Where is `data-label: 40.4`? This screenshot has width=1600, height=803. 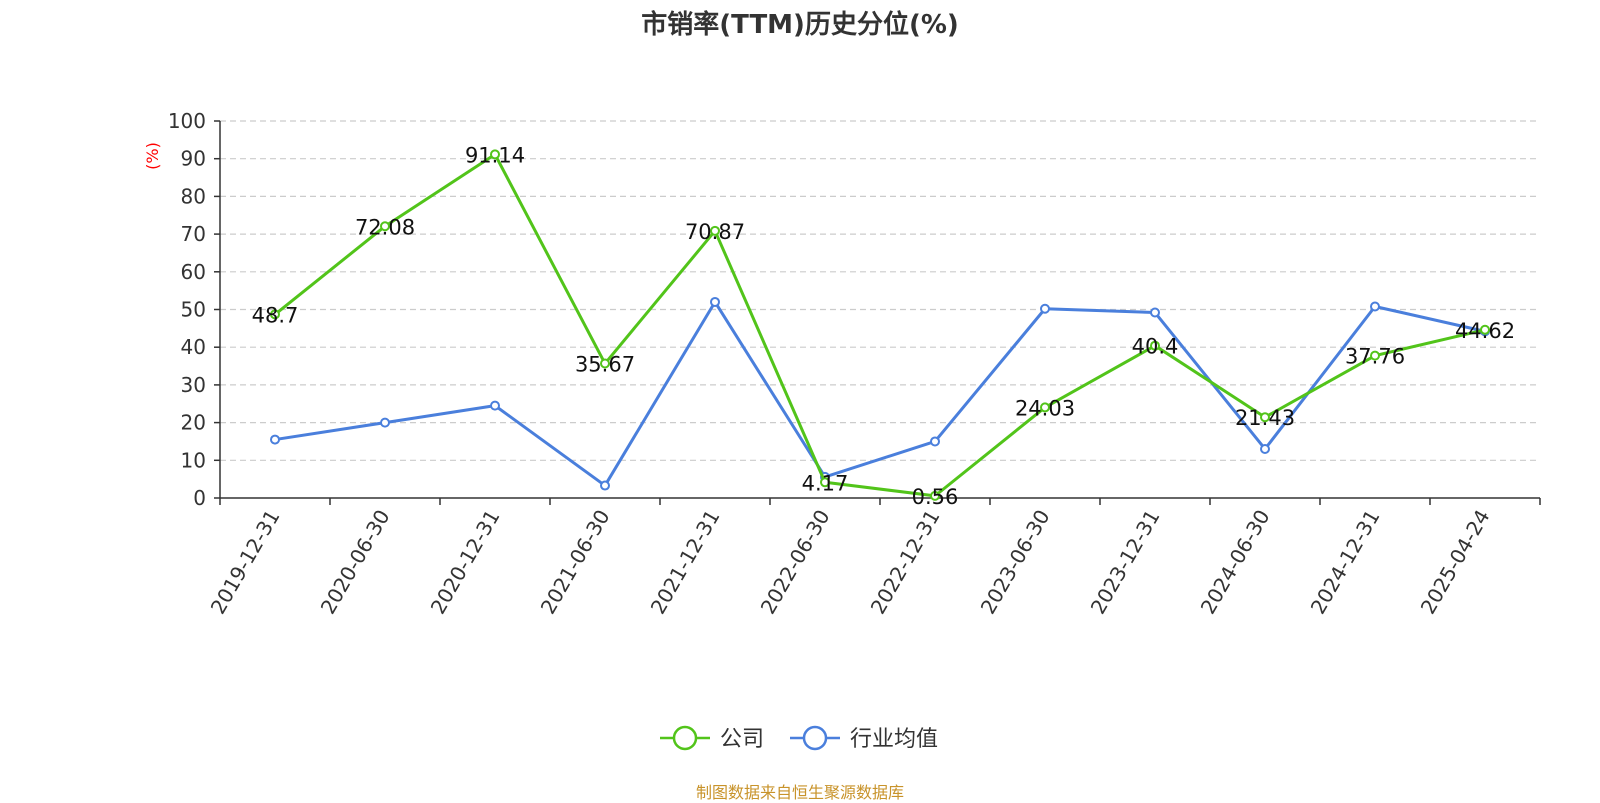 data-label: 40.4 is located at coordinates (1155, 347).